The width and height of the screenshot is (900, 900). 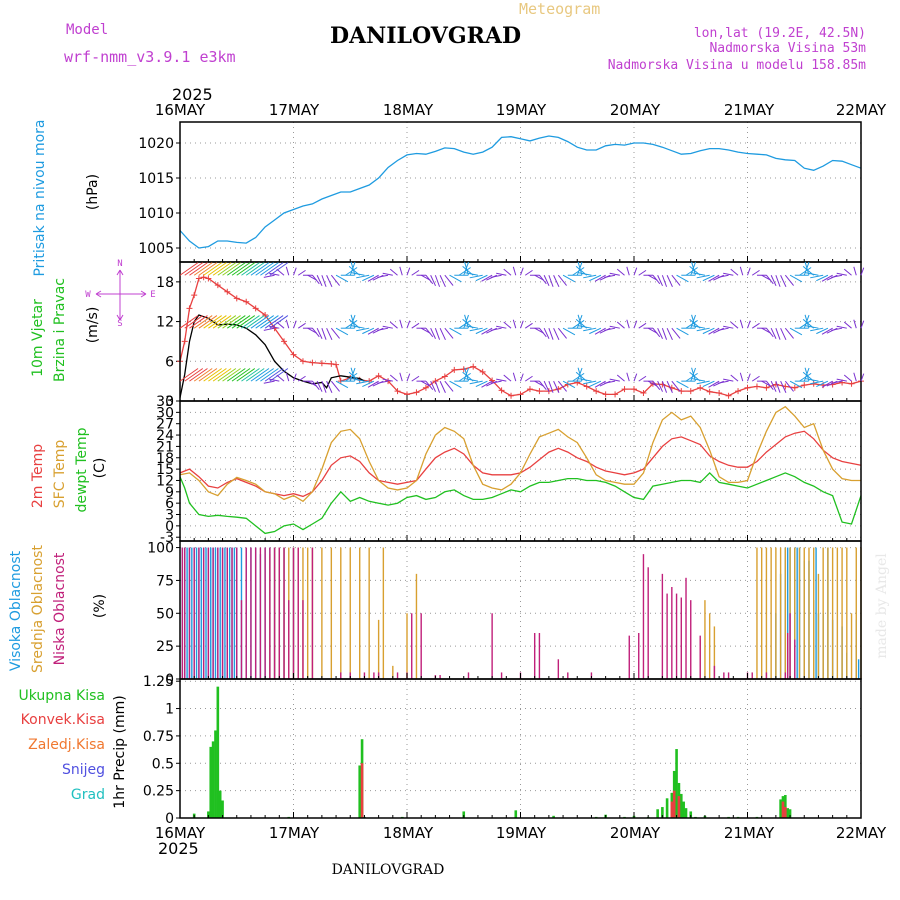 What do you see at coordinates (178, 848) in the screenshot?
I see `year-label-bottom: 2025` at bounding box center [178, 848].